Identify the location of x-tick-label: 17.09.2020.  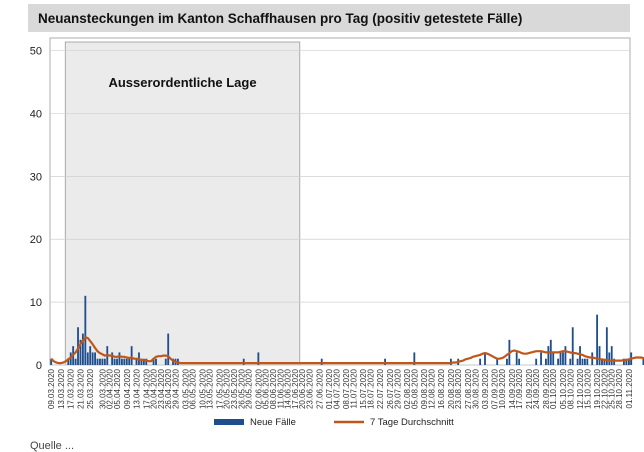
(519, 388).